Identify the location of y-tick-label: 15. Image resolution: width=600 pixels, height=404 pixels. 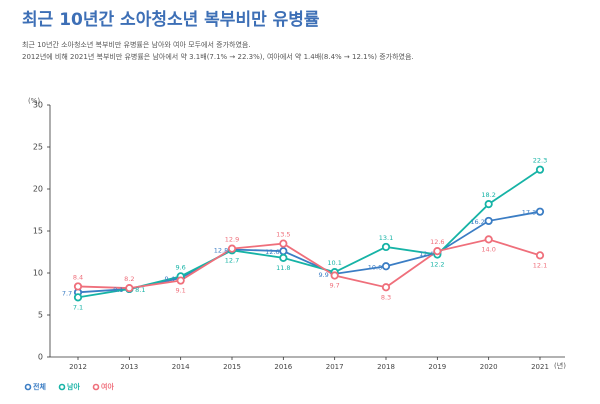
(38, 231).